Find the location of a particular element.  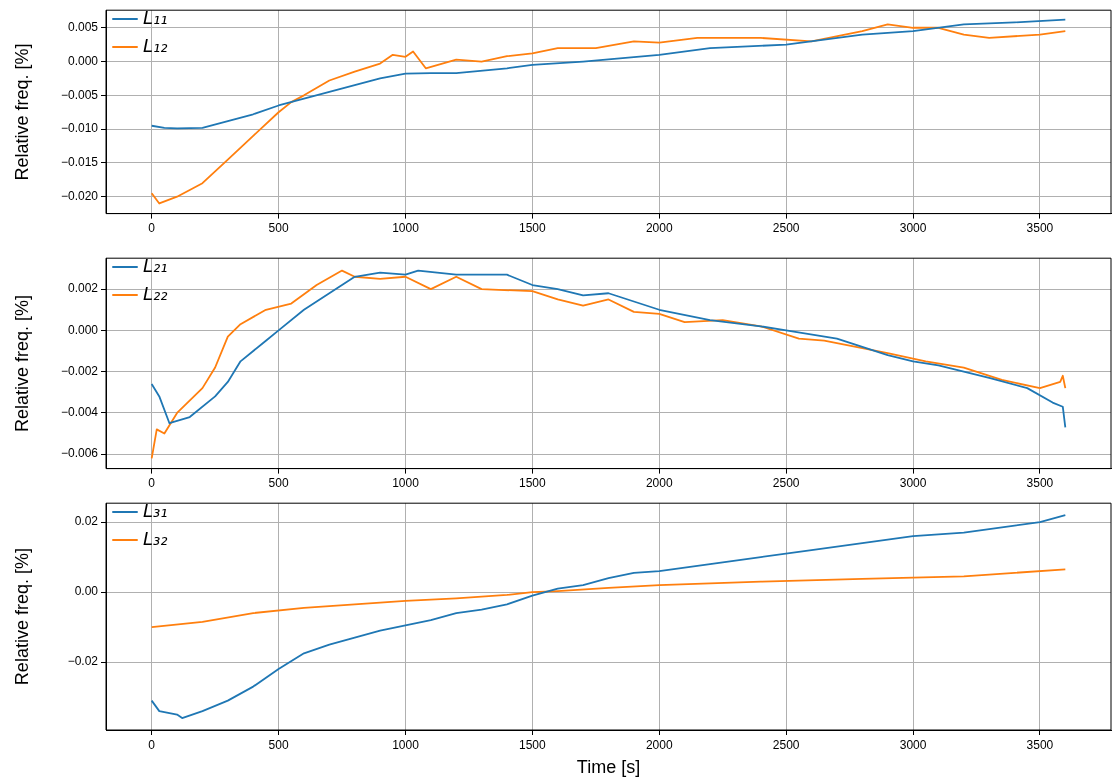

legend-label: L₁₂ is located at coordinates (155, 45).